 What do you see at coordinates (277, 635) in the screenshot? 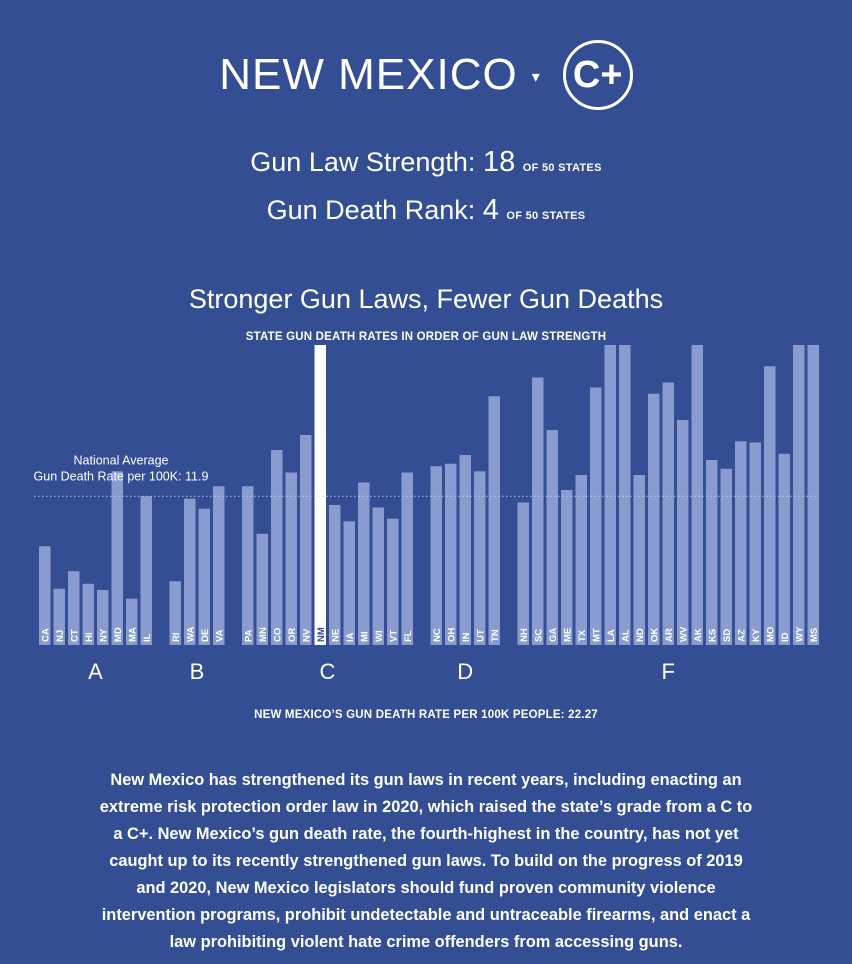
I see `bar-label-co: CO` at bounding box center [277, 635].